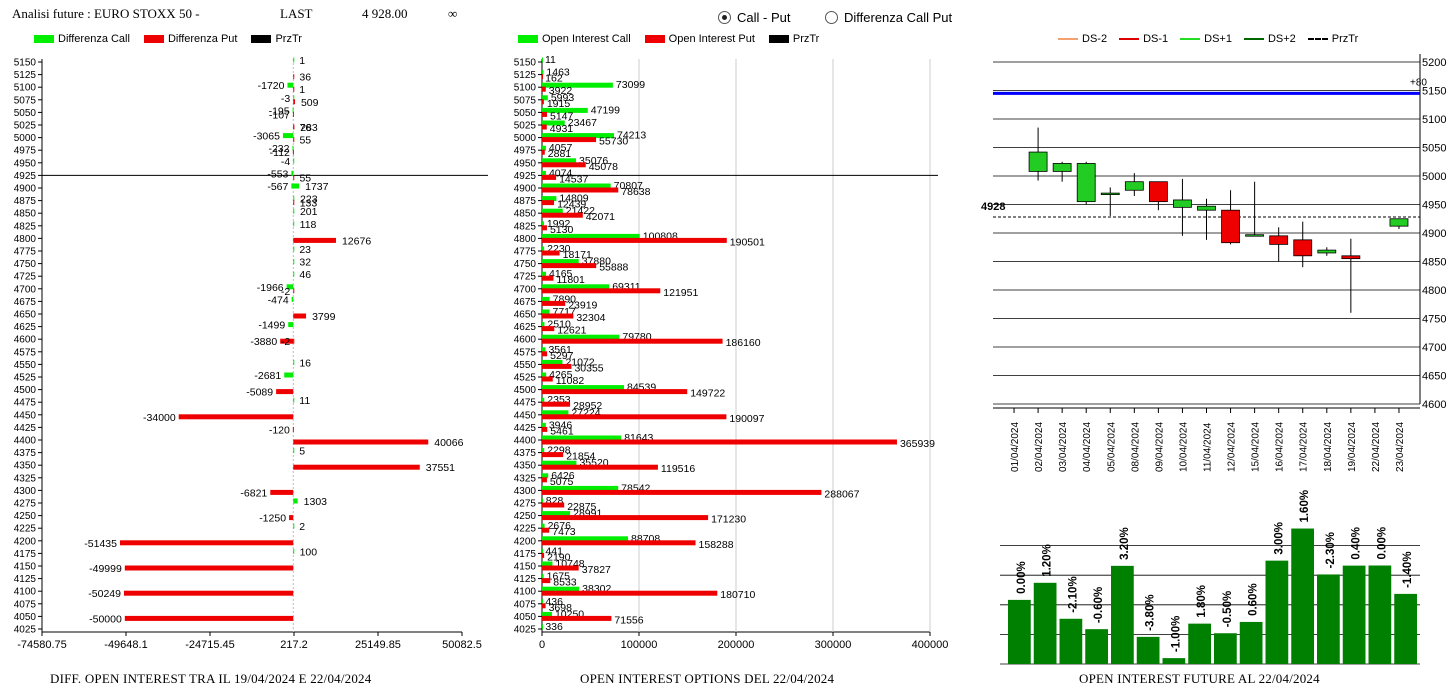 This screenshot has height=687, width=1455. Describe the element at coordinates (564, 532) in the screenshot. I see `put-oi-label: 7473` at that location.